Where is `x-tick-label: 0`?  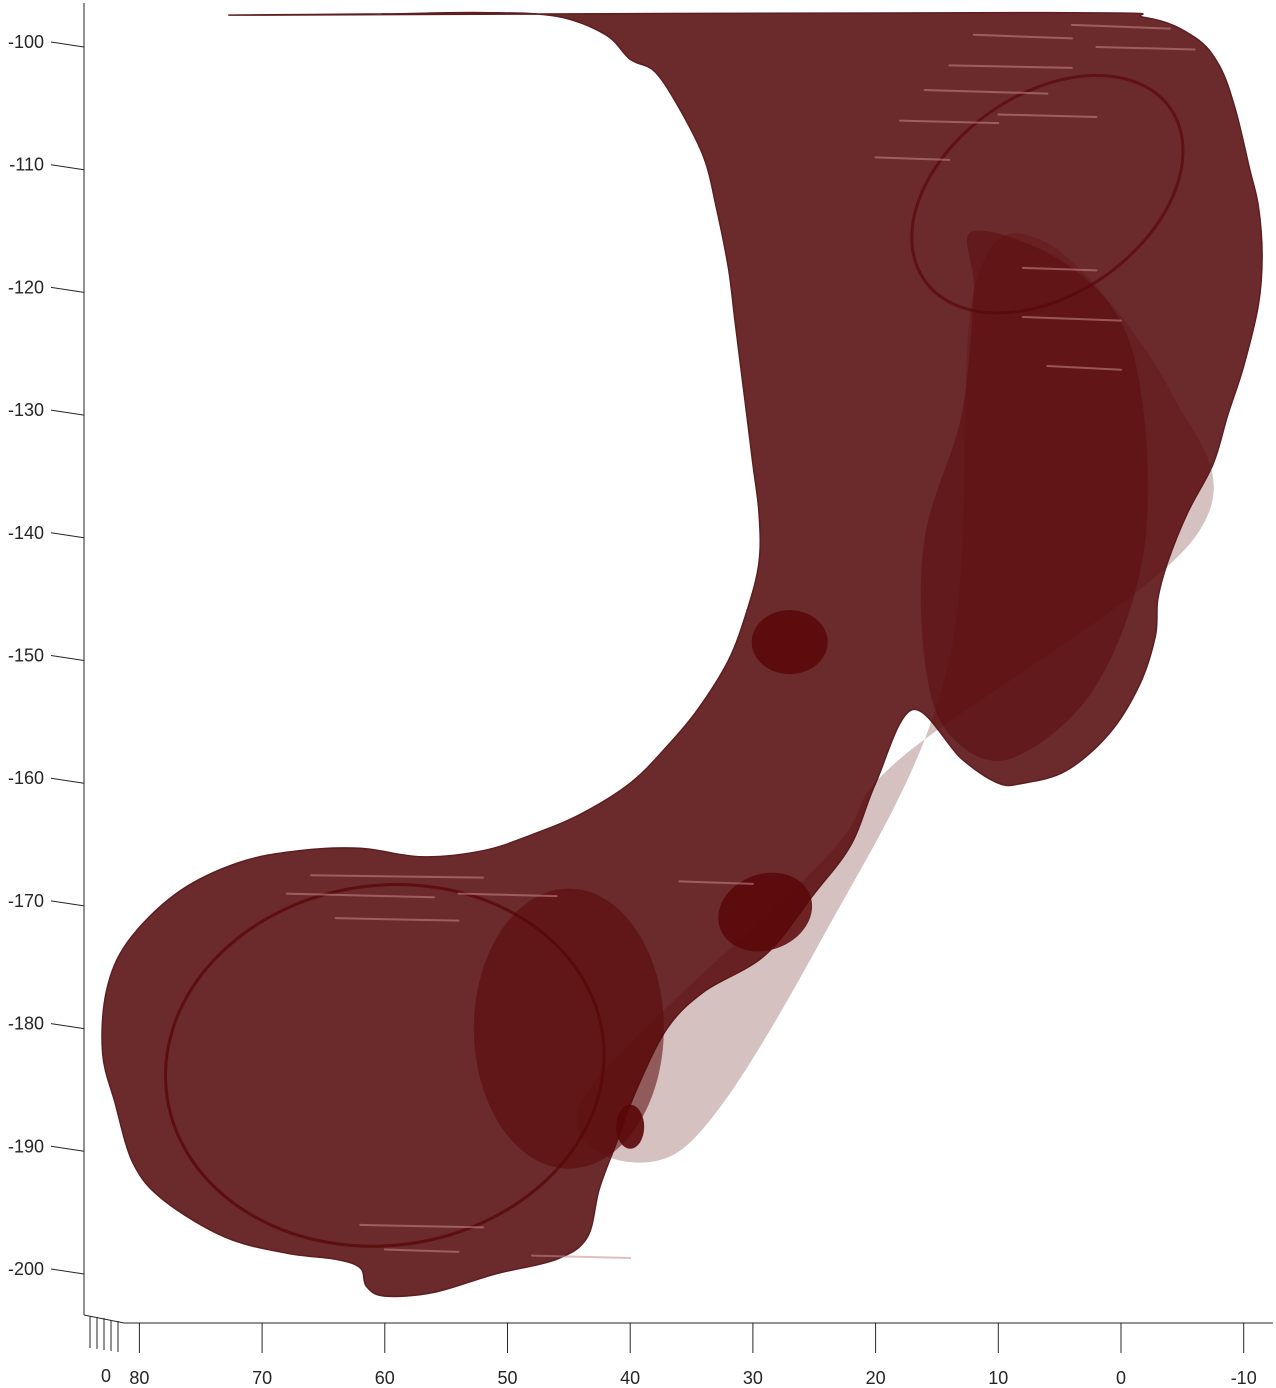
x-tick-label: 0 is located at coordinates (1121, 1378).